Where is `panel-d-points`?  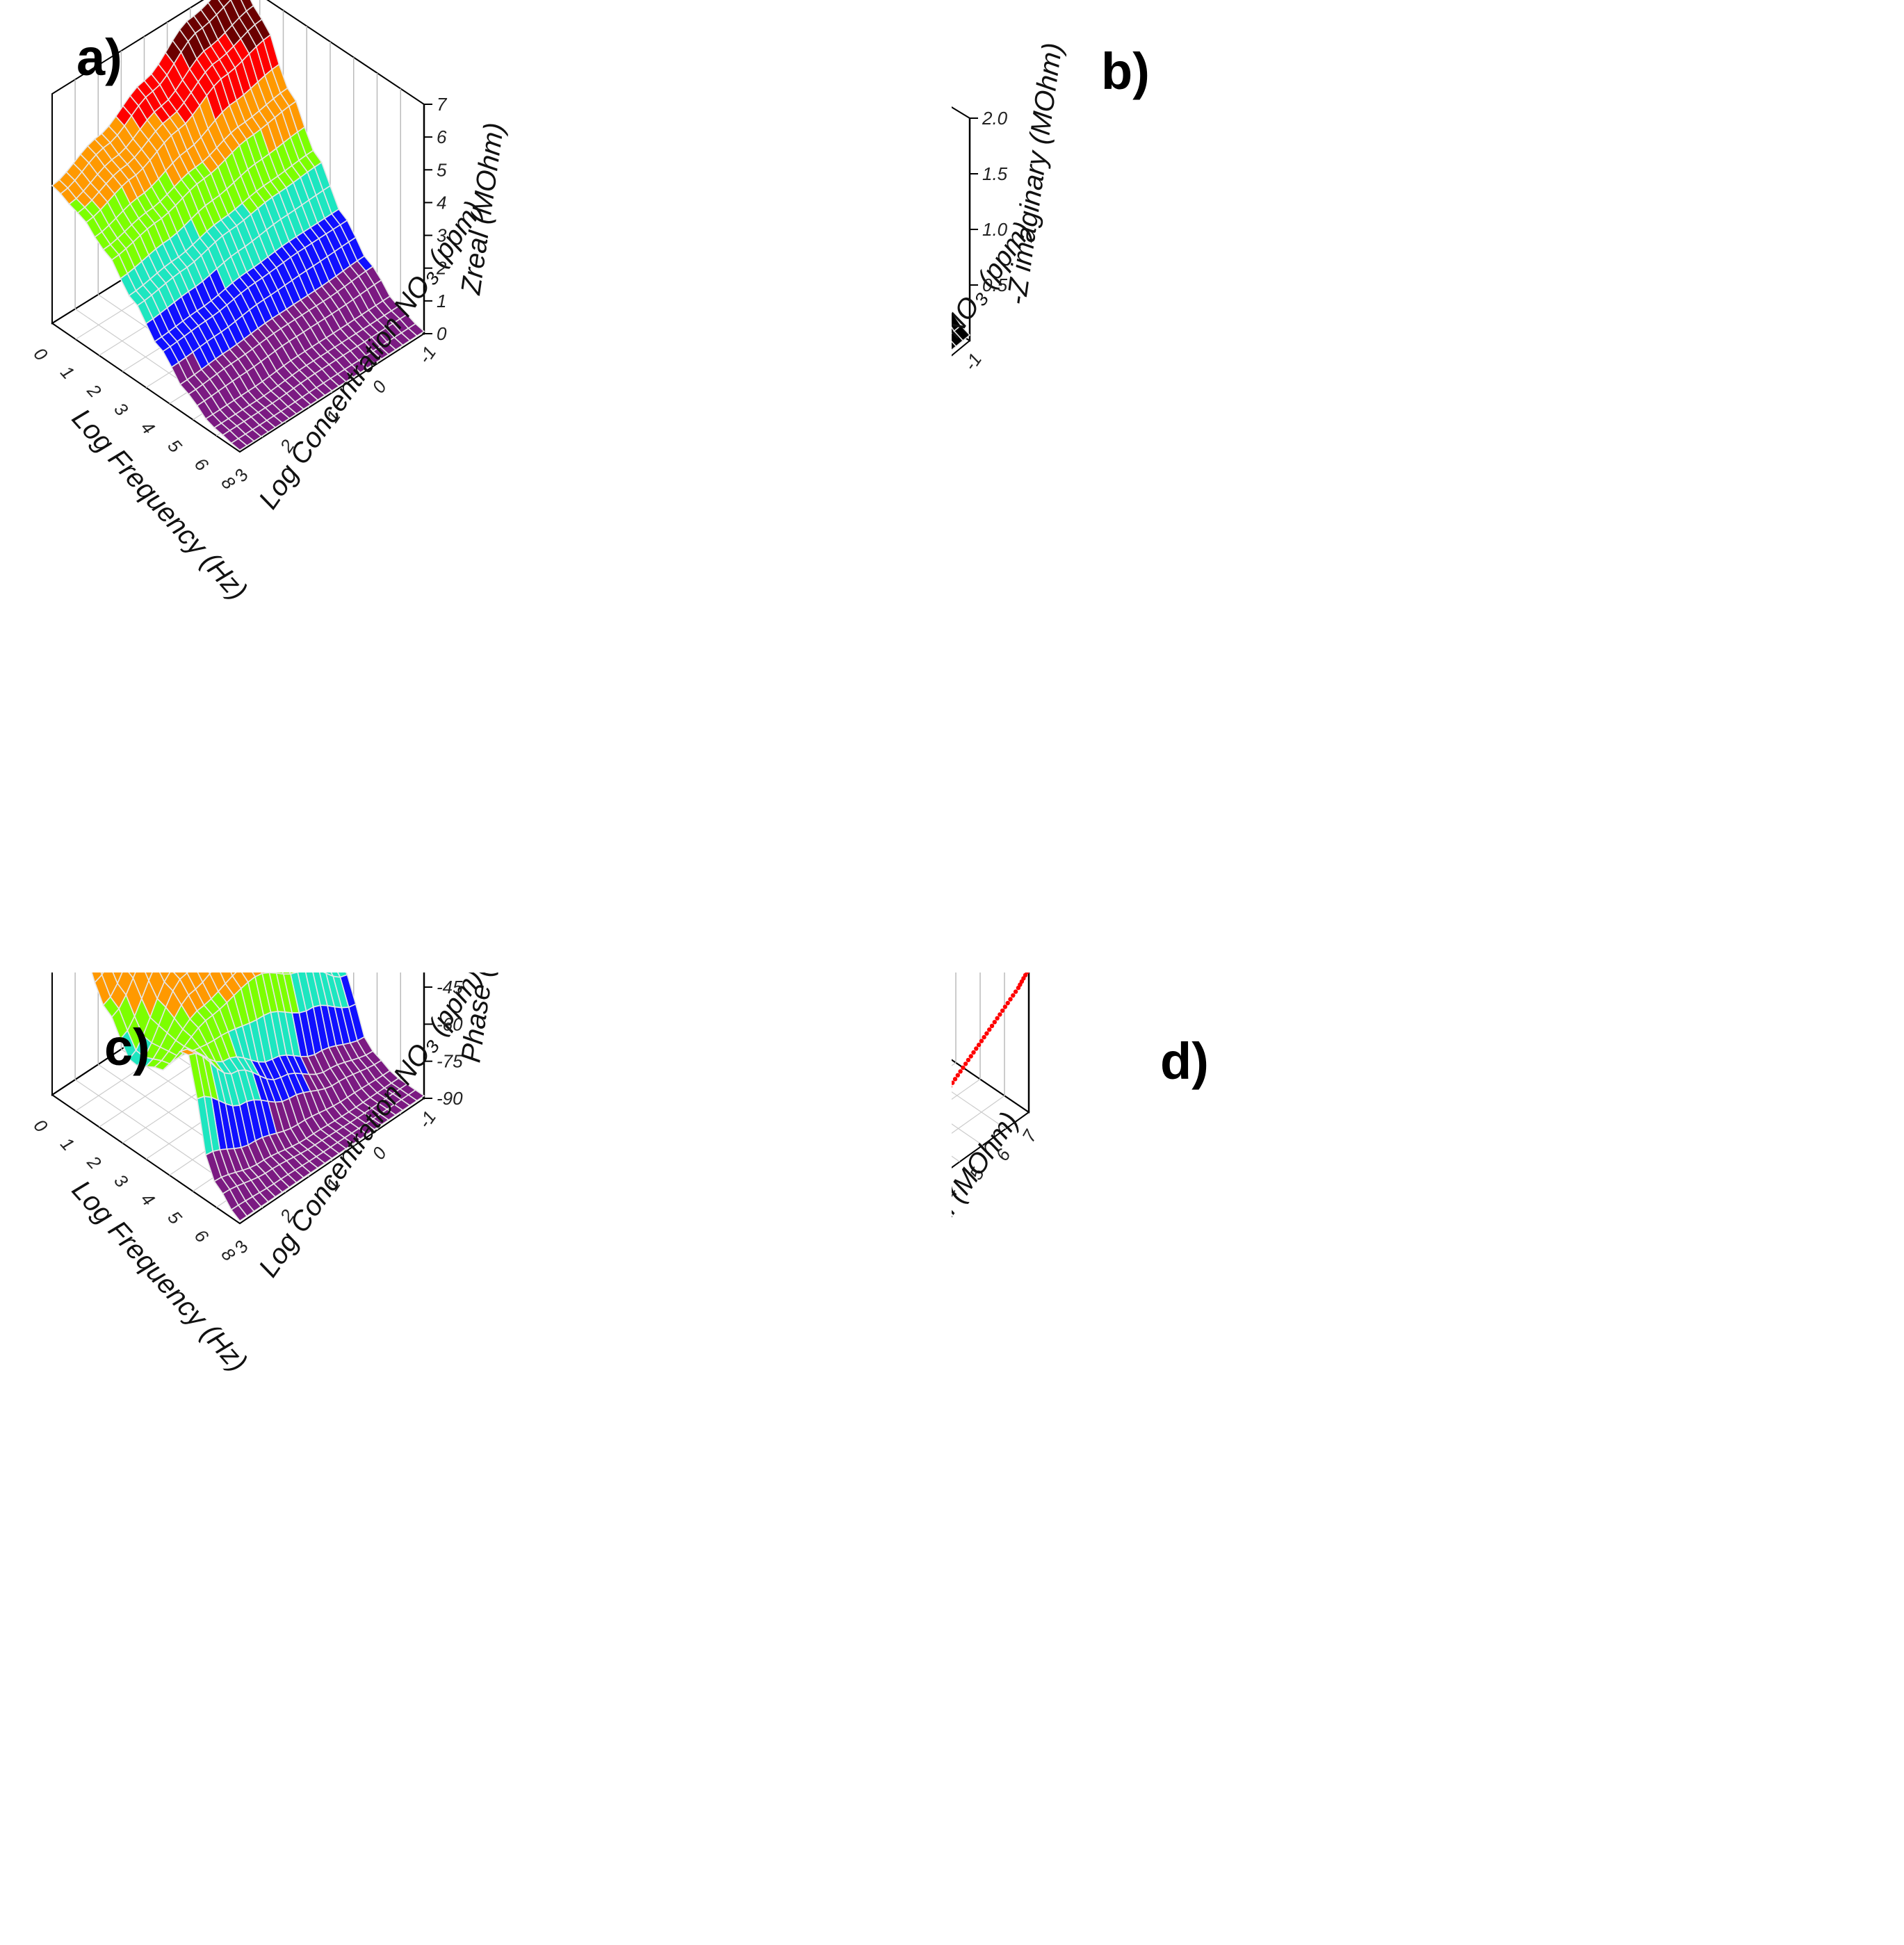
panel-d-points is located at coordinates (991, 1030).